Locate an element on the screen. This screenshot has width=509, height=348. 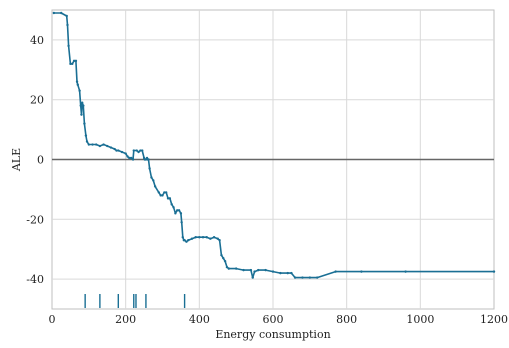
y-axis: -40 -20 0 20 40 is located at coordinates (35, 160).